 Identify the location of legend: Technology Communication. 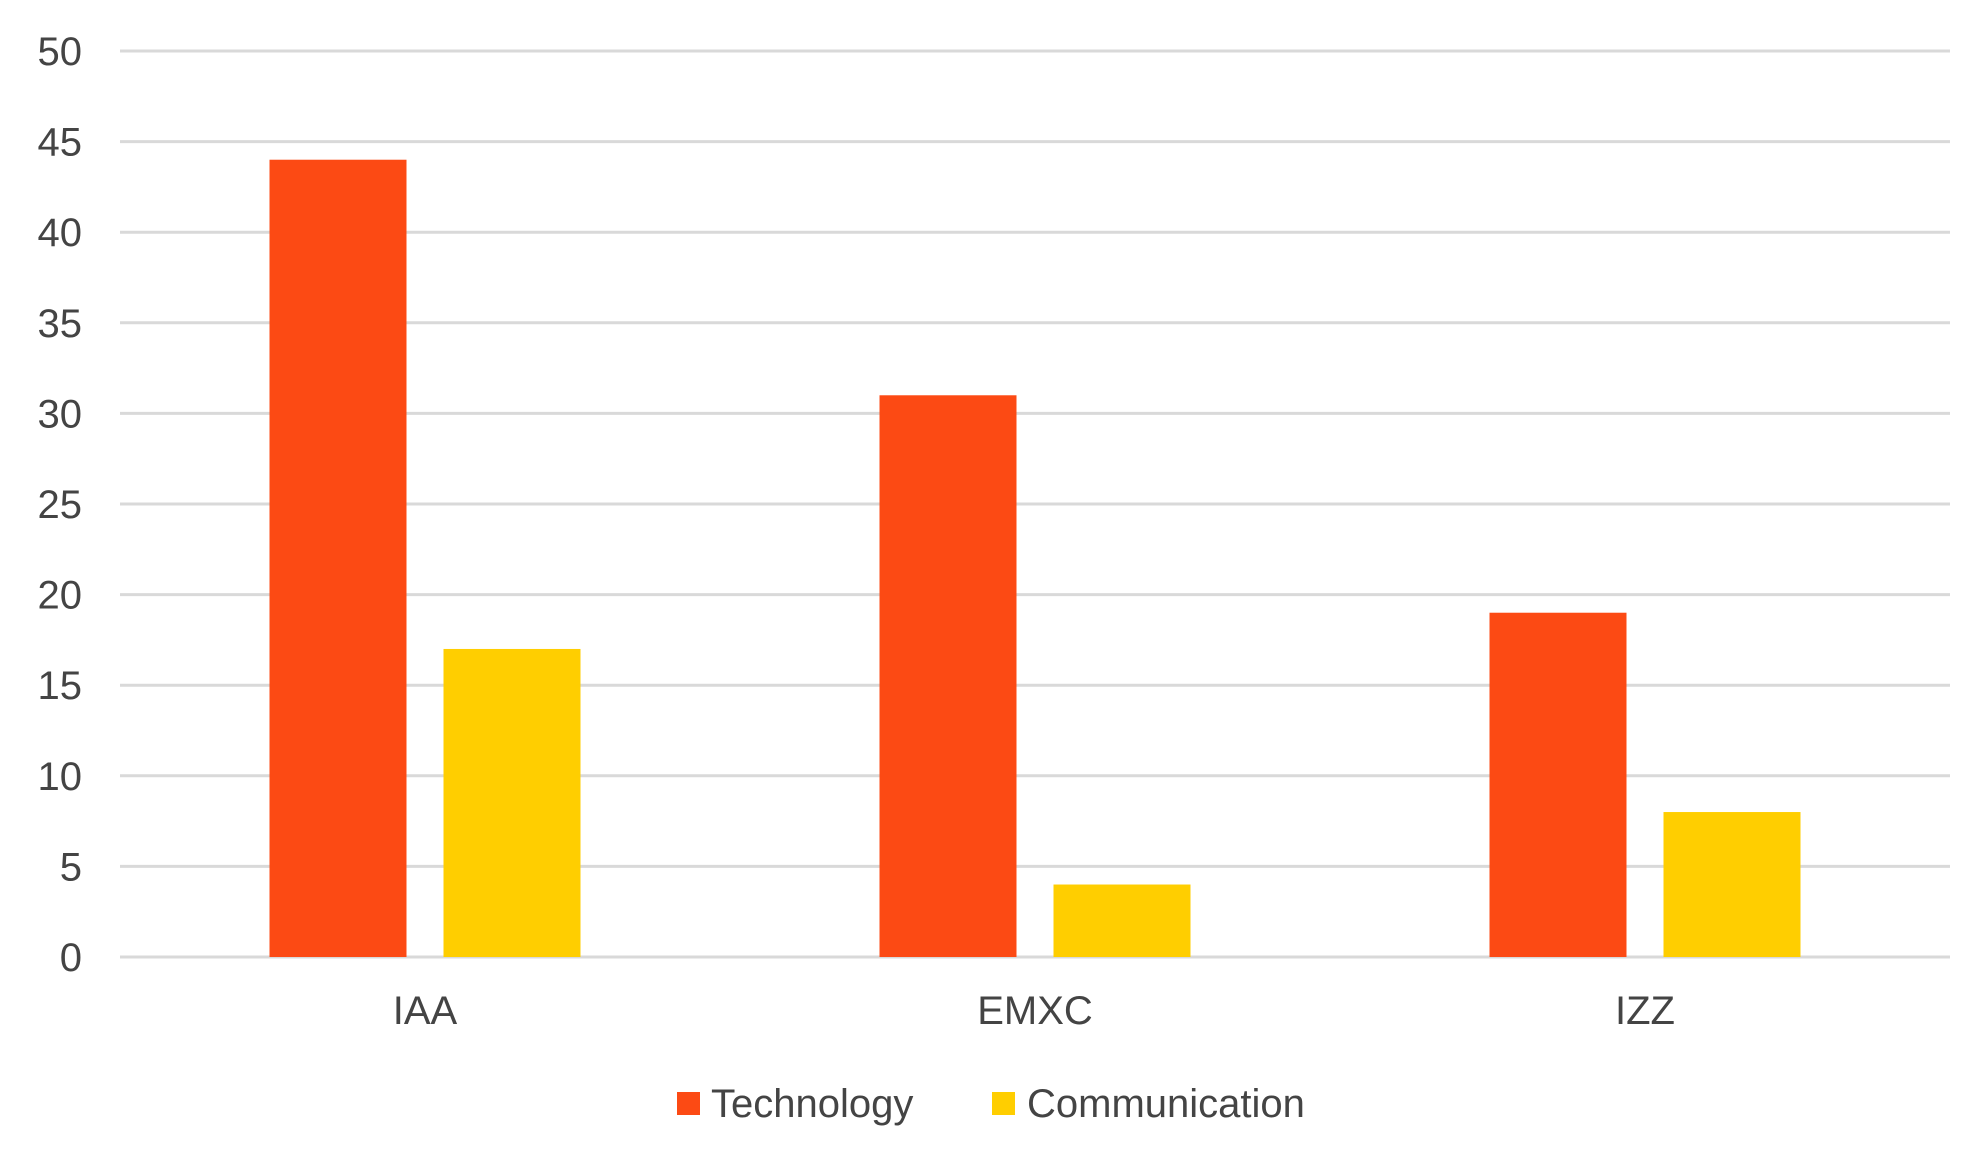
(991, 1104).